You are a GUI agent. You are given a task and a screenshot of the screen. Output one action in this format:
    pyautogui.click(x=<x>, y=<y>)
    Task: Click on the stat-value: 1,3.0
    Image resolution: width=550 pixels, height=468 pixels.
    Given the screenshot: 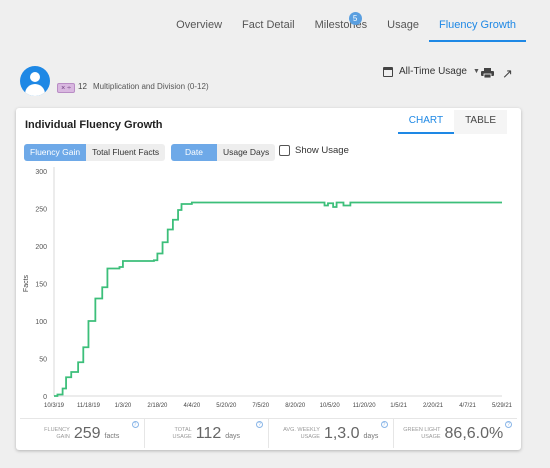 What is the action you would take?
    pyautogui.click(x=341, y=433)
    